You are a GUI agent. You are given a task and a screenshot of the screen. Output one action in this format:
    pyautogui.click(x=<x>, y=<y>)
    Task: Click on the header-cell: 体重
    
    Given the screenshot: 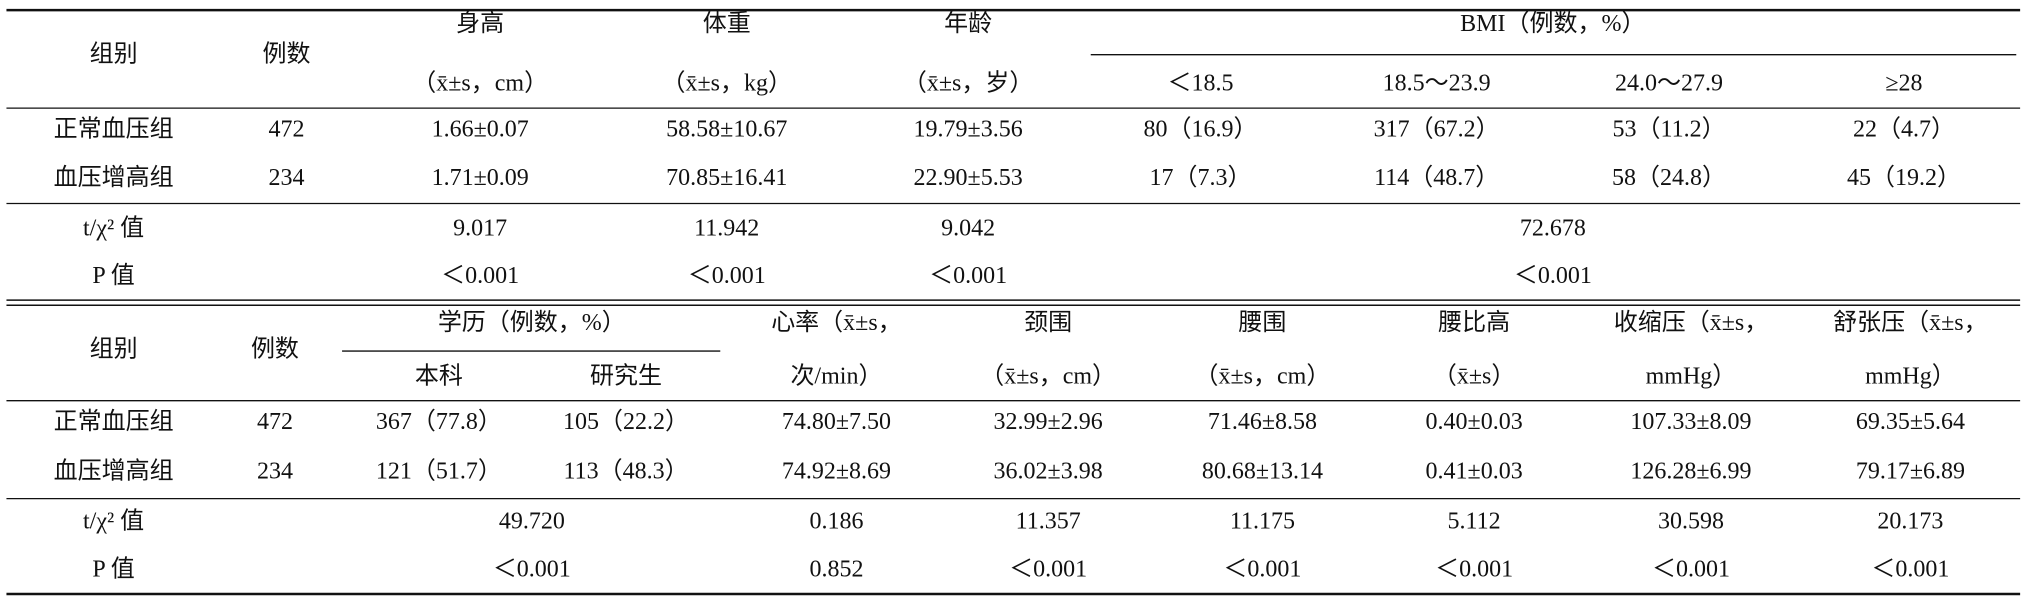 What is the action you would take?
    pyautogui.click(x=727, y=23)
    